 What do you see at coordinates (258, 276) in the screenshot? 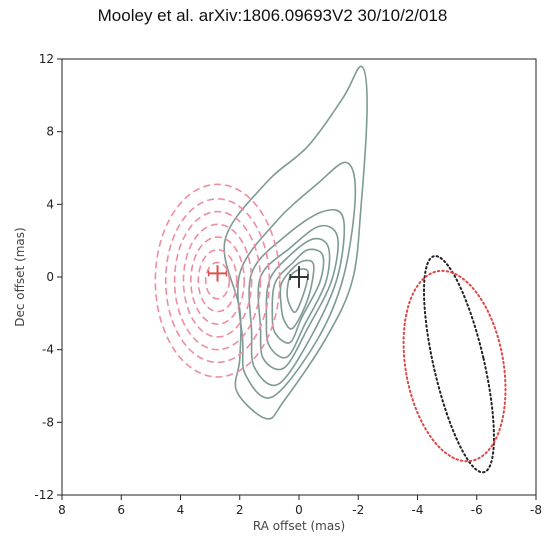
I see `marker-layer` at bounding box center [258, 276].